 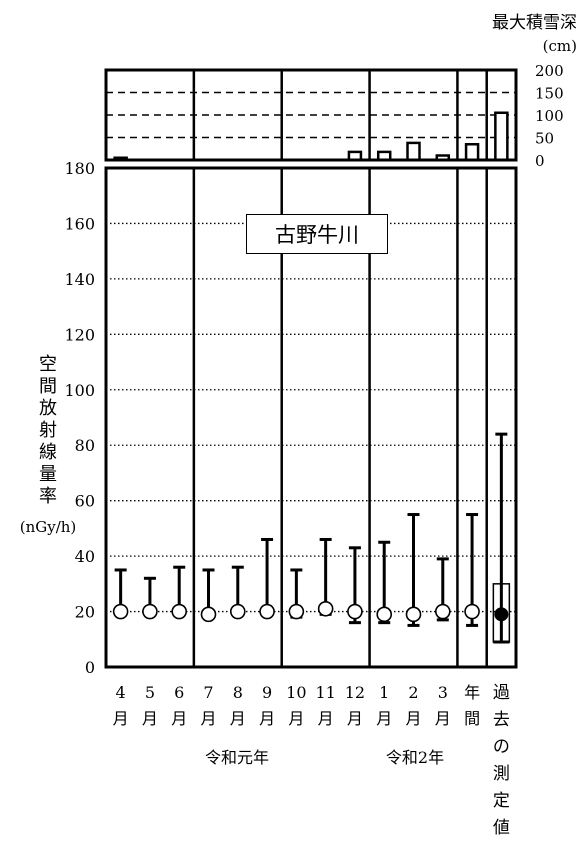 I want to click on y-tick-label: 80, so click(x=85, y=445).